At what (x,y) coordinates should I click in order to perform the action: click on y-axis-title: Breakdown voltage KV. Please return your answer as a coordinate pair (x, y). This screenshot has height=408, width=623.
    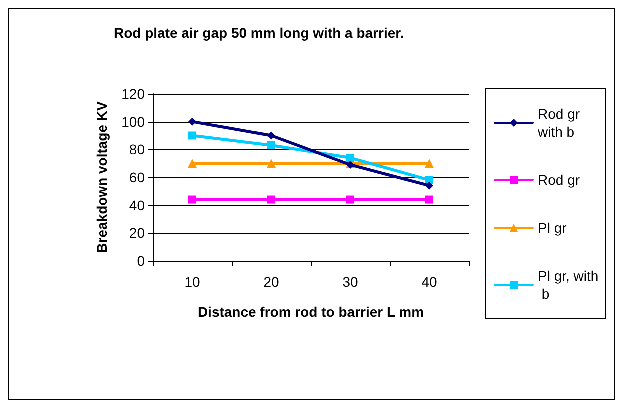
    Looking at the image, I should click on (102, 177).